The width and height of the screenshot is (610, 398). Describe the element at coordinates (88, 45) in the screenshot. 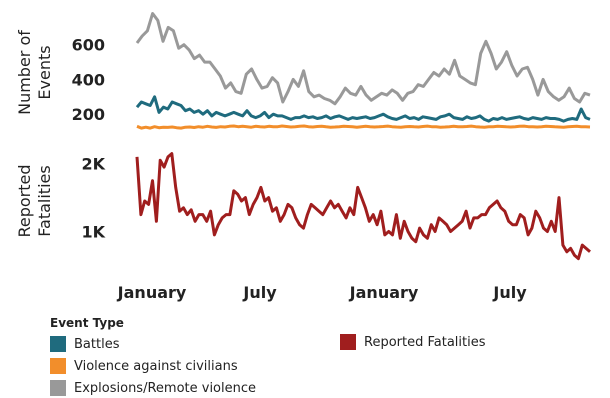

I see `y-tick-label: 600` at that location.